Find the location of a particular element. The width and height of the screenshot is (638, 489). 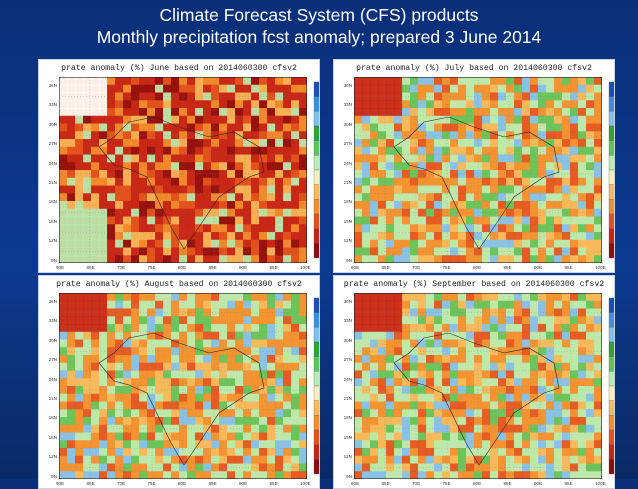

anomaly-map-september is located at coordinates (478, 386).